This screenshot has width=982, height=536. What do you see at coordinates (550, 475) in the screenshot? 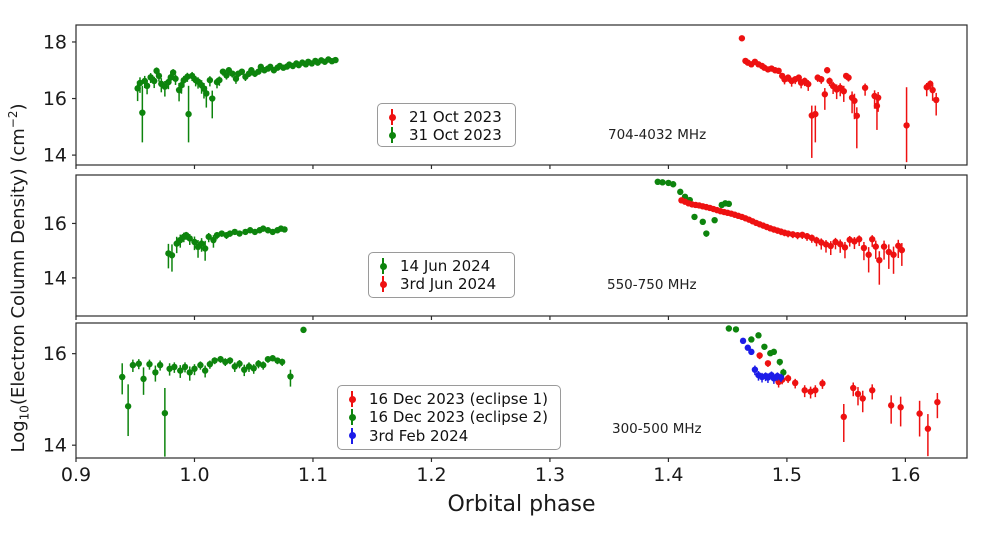
I see `x-tick-label: 1.3` at bounding box center [550, 475].